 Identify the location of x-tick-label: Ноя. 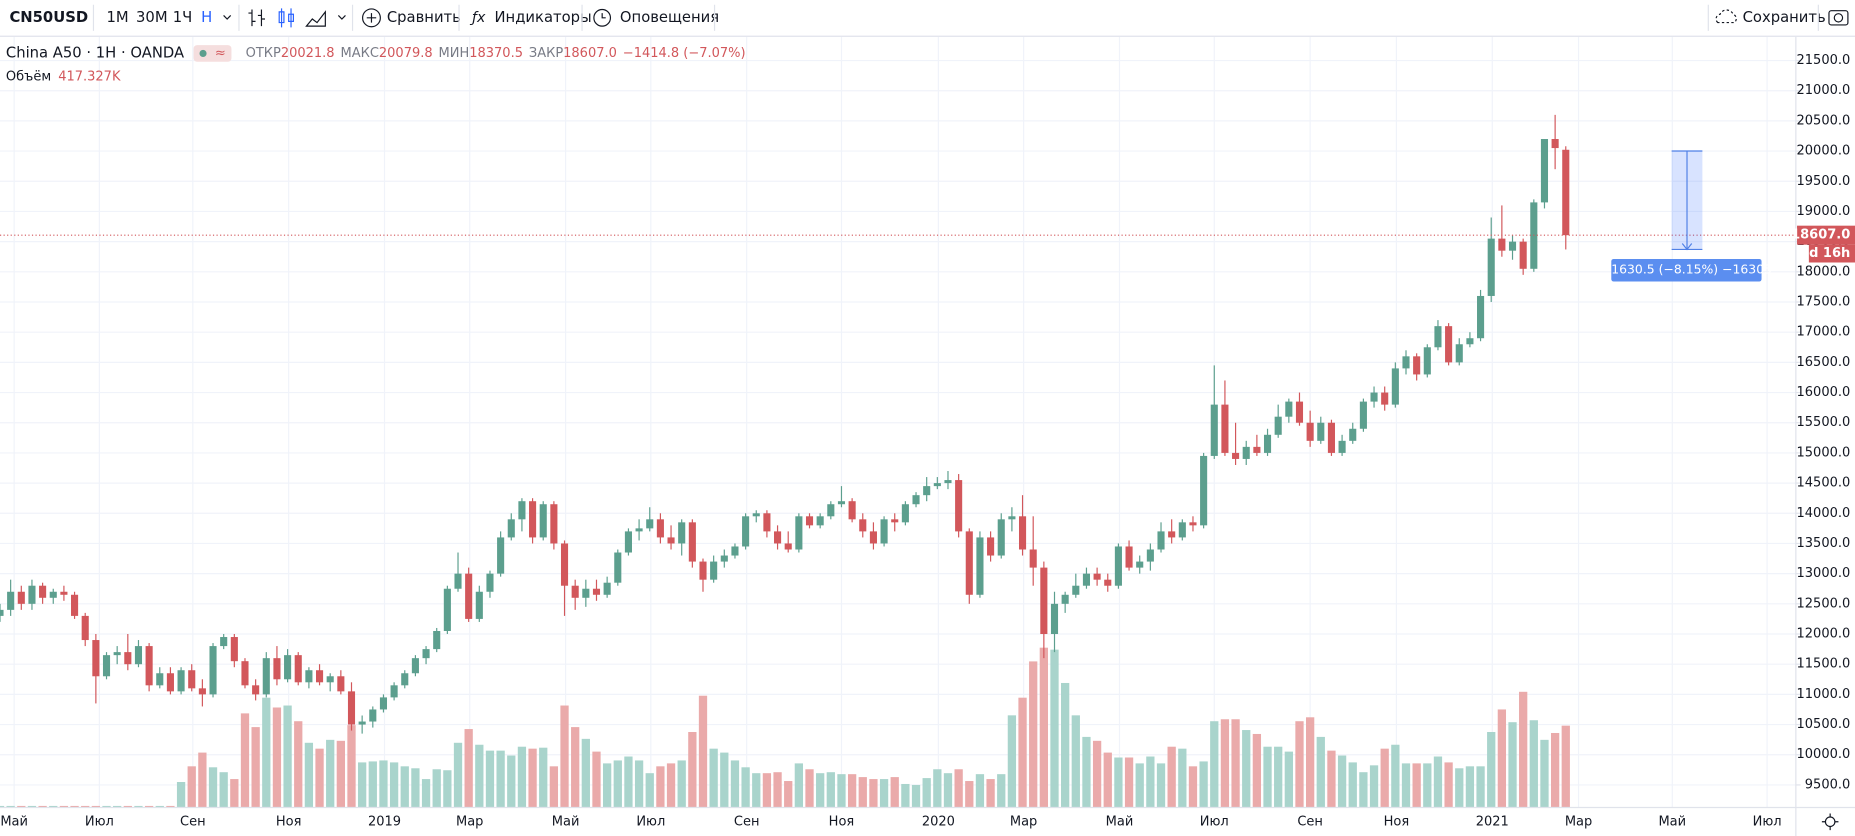
(289, 821).